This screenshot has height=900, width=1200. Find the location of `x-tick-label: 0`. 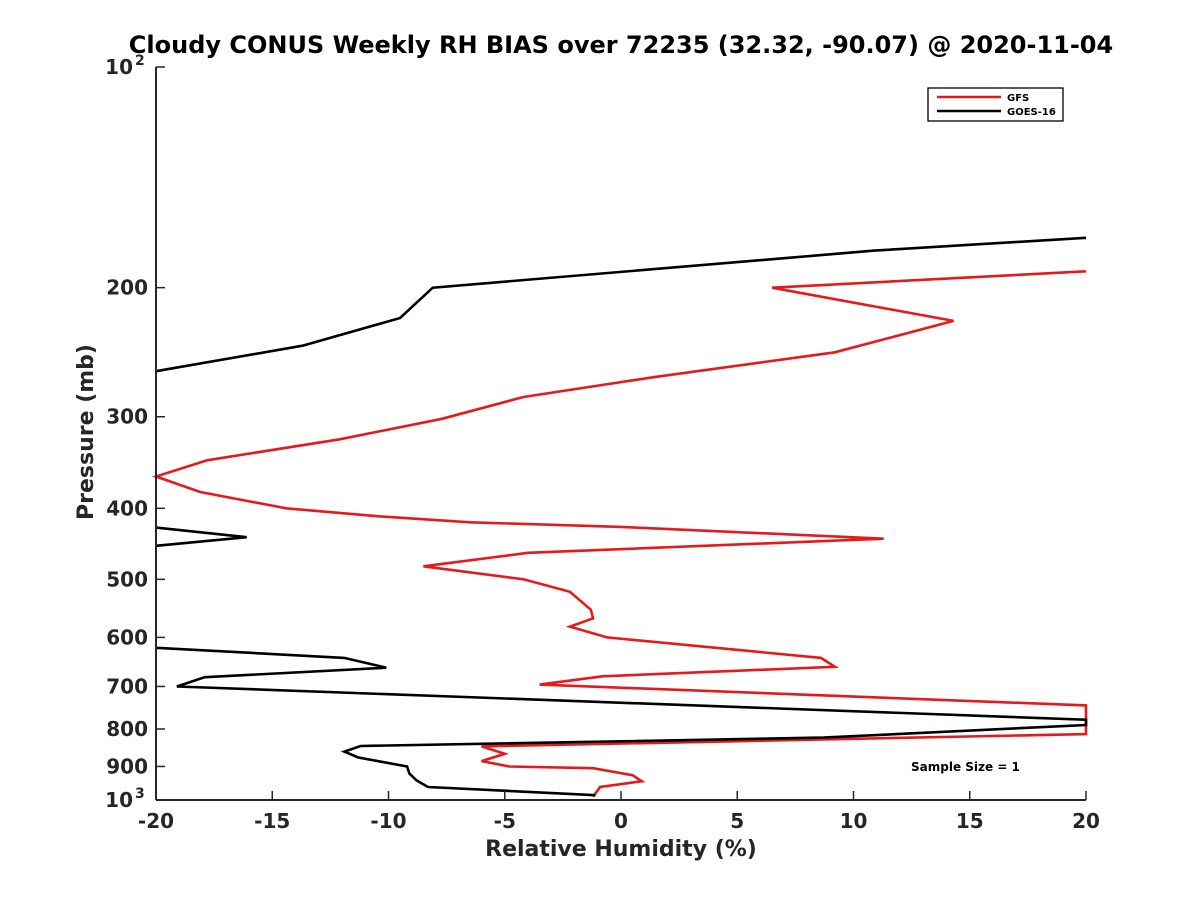

x-tick-label: 0 is located at coordinates (621, 821).